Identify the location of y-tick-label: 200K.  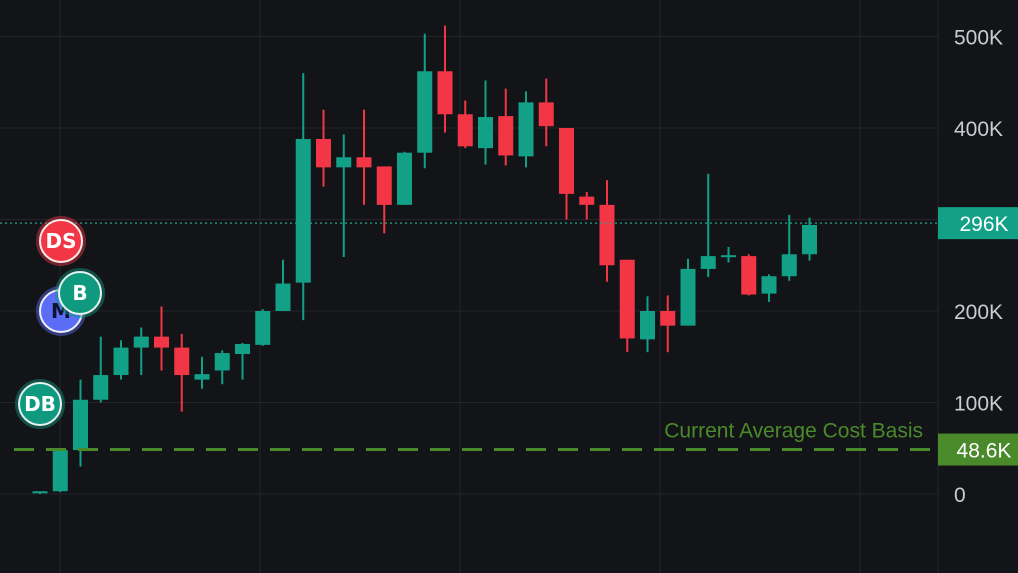
(978, 312).